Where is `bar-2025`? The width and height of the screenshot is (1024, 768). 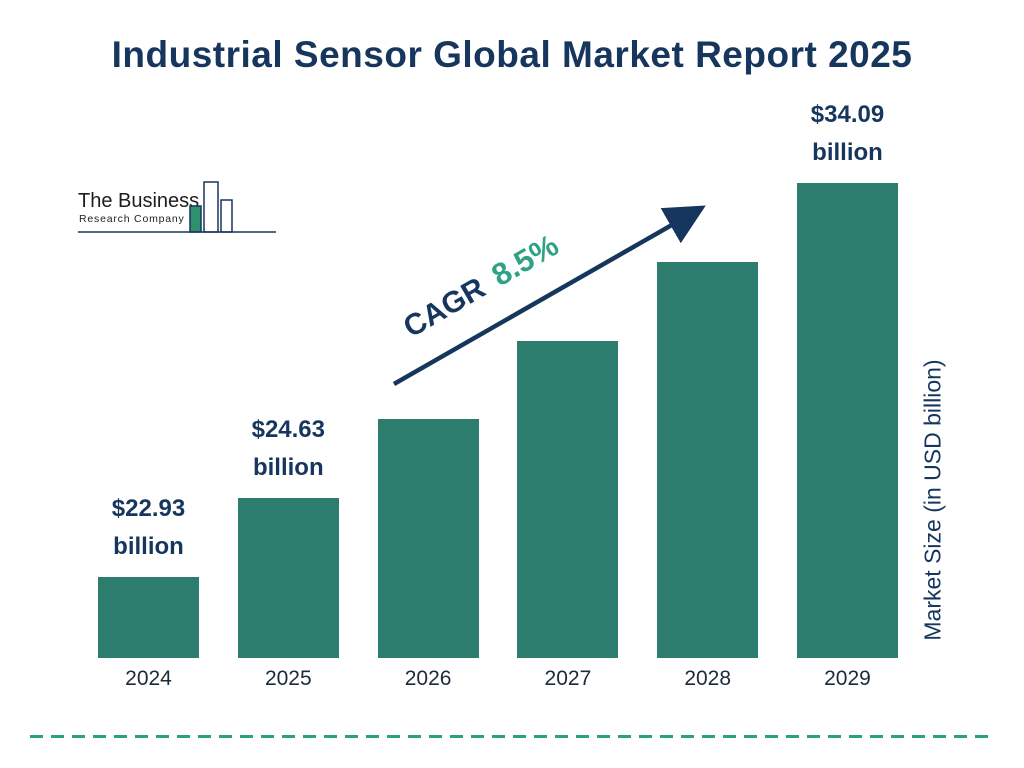
bar-2025 is located at coordinates (288, 578).